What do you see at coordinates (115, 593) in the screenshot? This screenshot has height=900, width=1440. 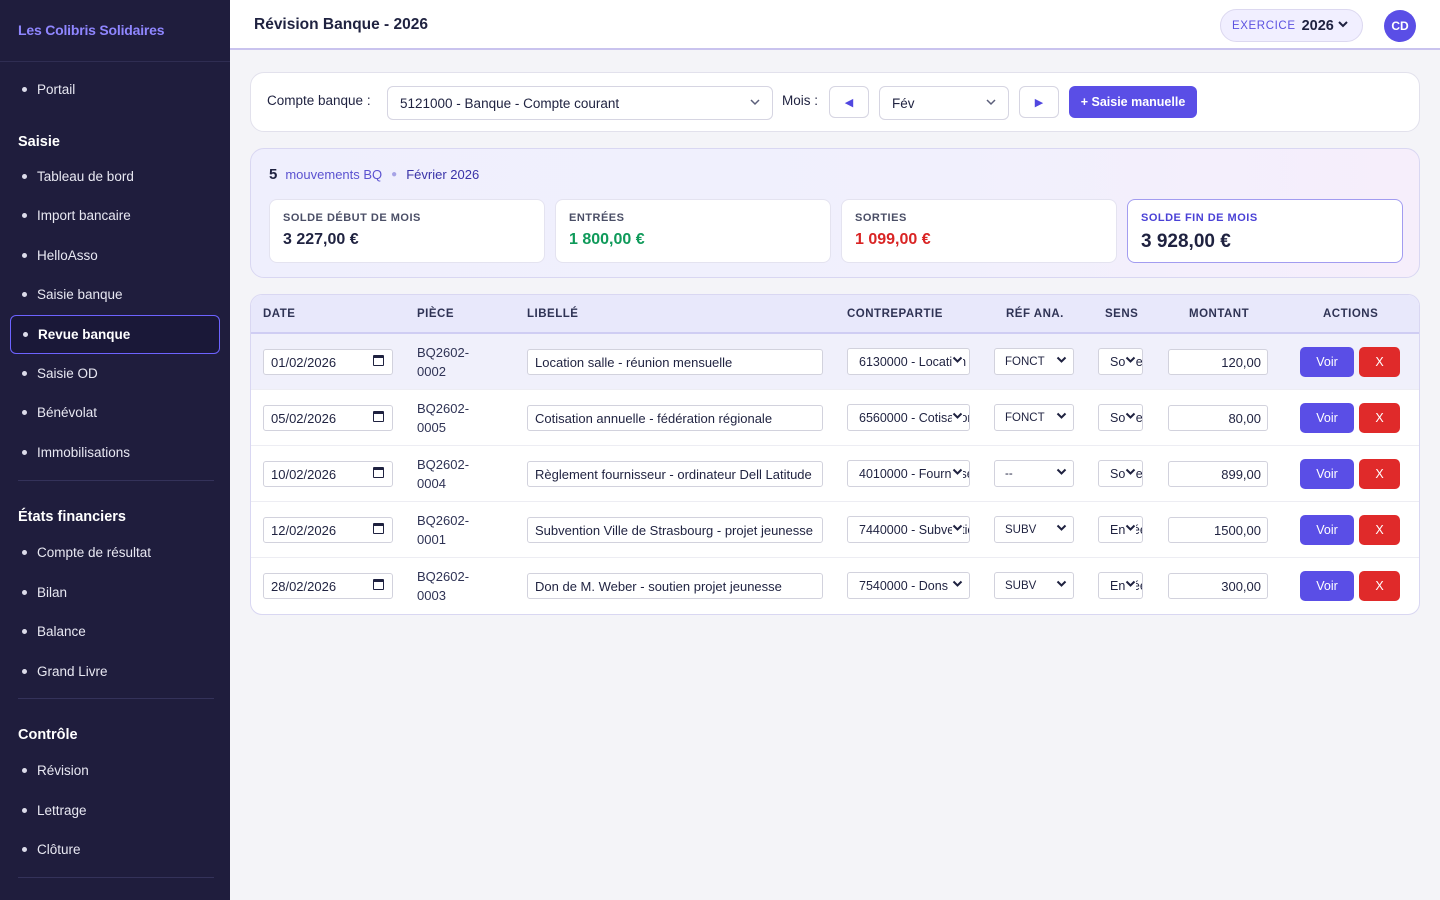 I see `sidebar-item-bilan: Bilan` at bounding box center [115, 593].